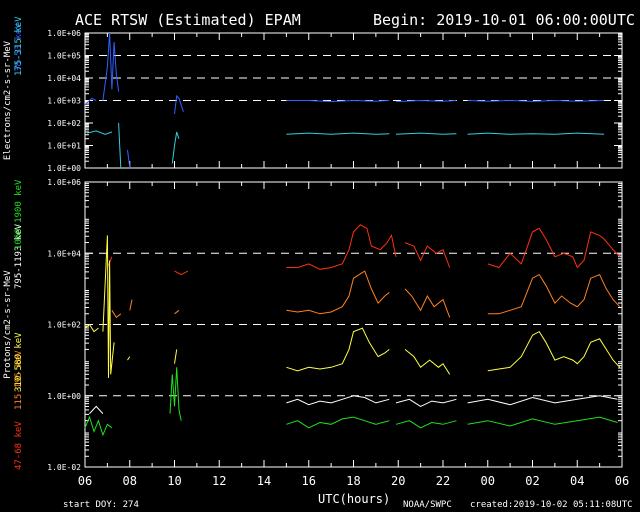  I want to click on series-label: 1060-1900 keV, so click(19, 214).